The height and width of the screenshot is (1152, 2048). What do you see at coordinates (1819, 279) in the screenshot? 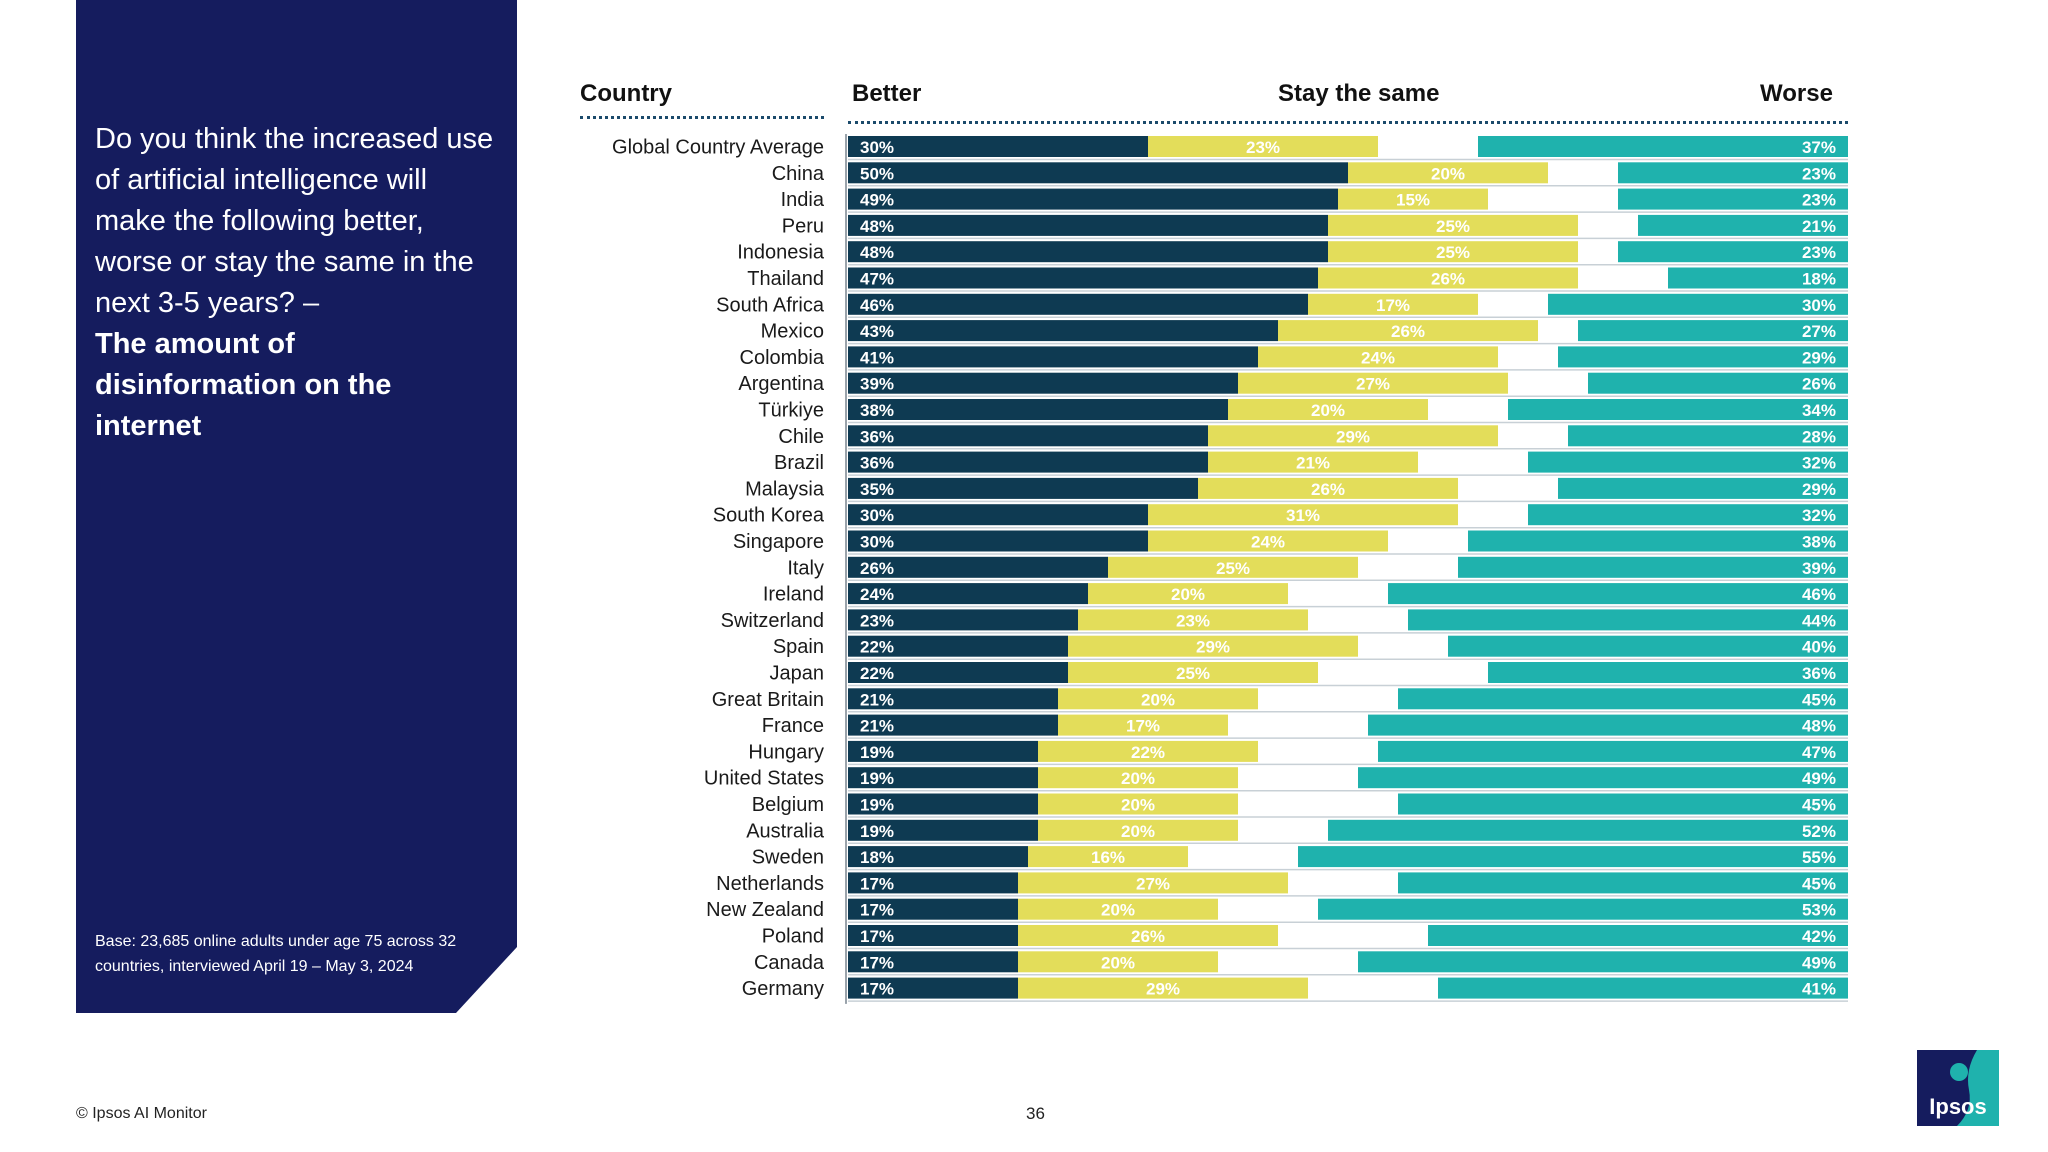
I see `value-label-worse: 18%` at bounding box center [1819, 279].